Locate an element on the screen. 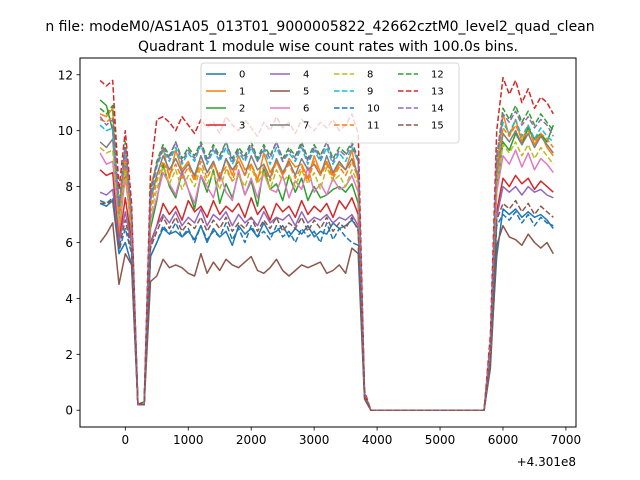  y-tick-label: 10 is located at coordinates (65, 131).